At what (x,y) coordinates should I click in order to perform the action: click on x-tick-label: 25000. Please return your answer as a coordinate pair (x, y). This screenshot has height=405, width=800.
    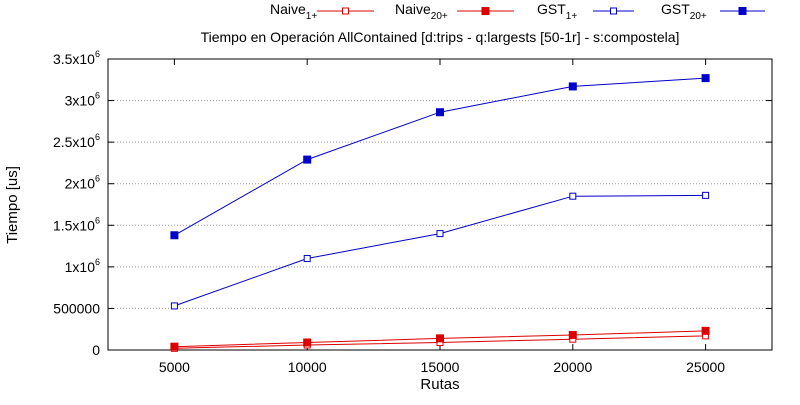
    Looking at the image, I should click on (705, 367).